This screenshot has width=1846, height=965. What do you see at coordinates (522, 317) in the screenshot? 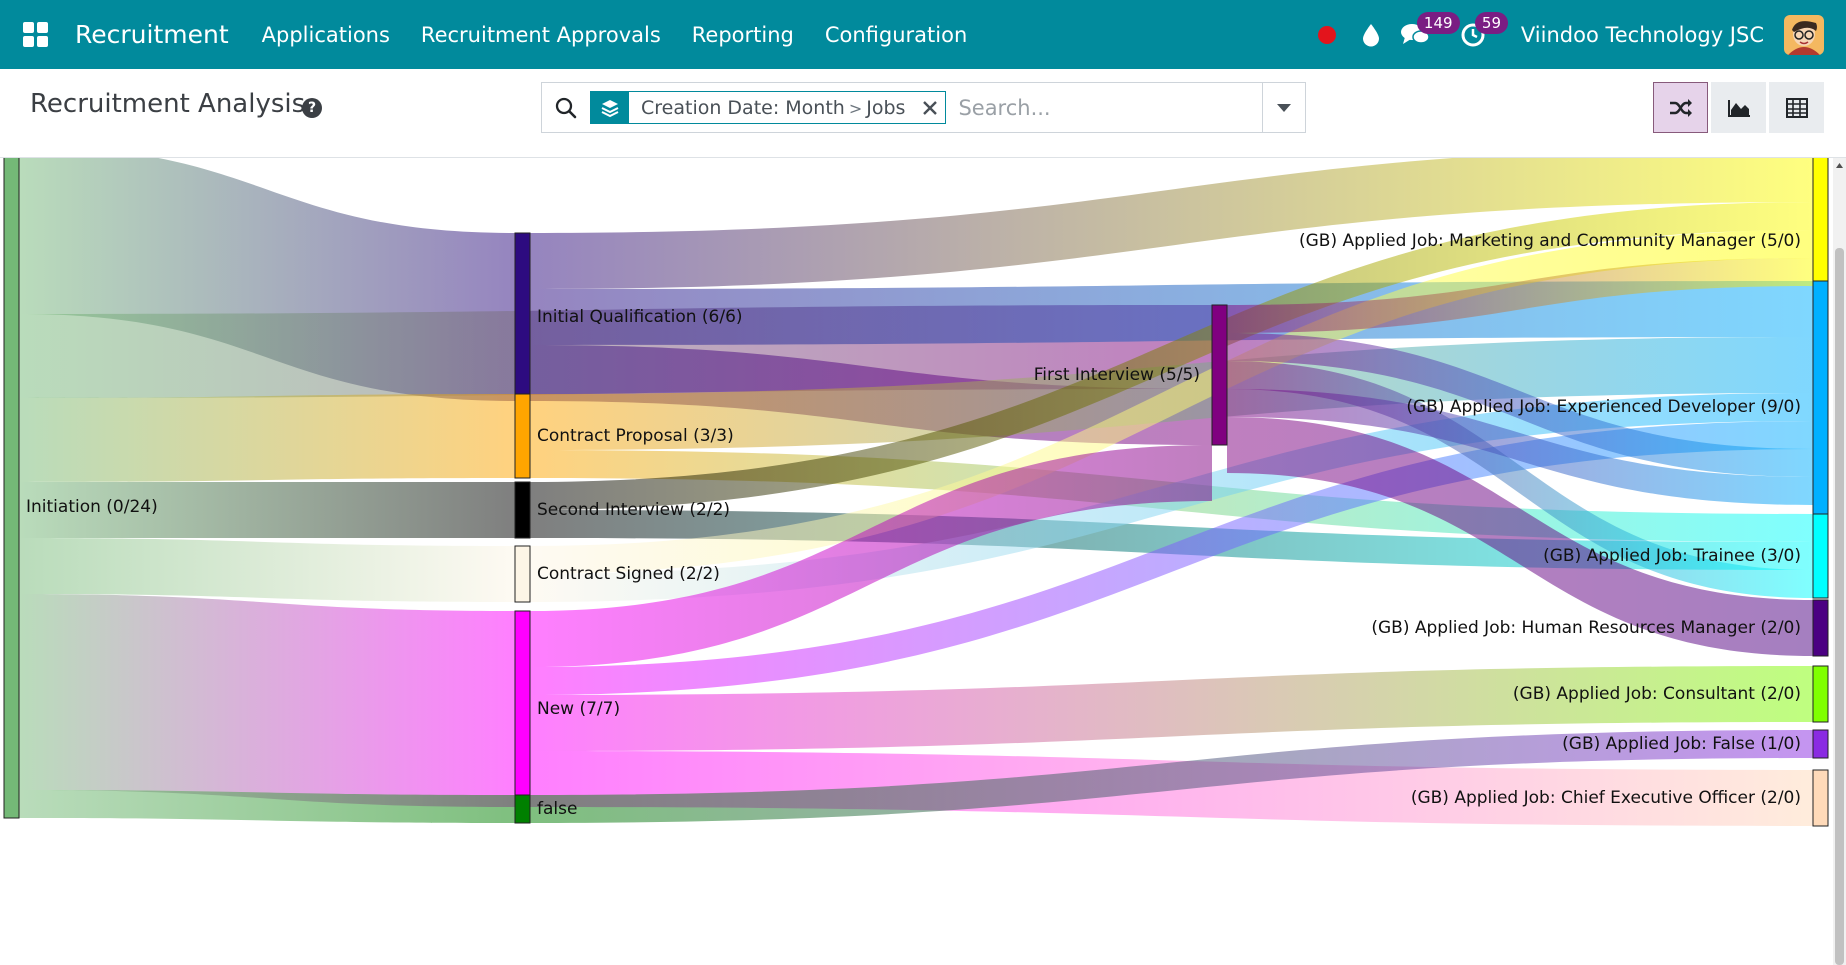
I see `sankey-node-iq` at bounding box center [522, 317].